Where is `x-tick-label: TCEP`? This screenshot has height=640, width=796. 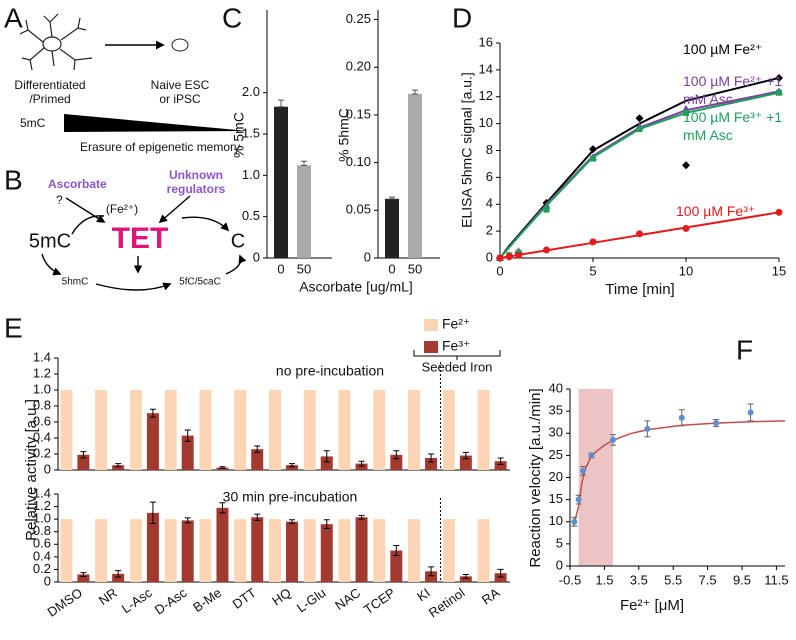 x-tick-label: TCEP is located at coordinates (379, 601).